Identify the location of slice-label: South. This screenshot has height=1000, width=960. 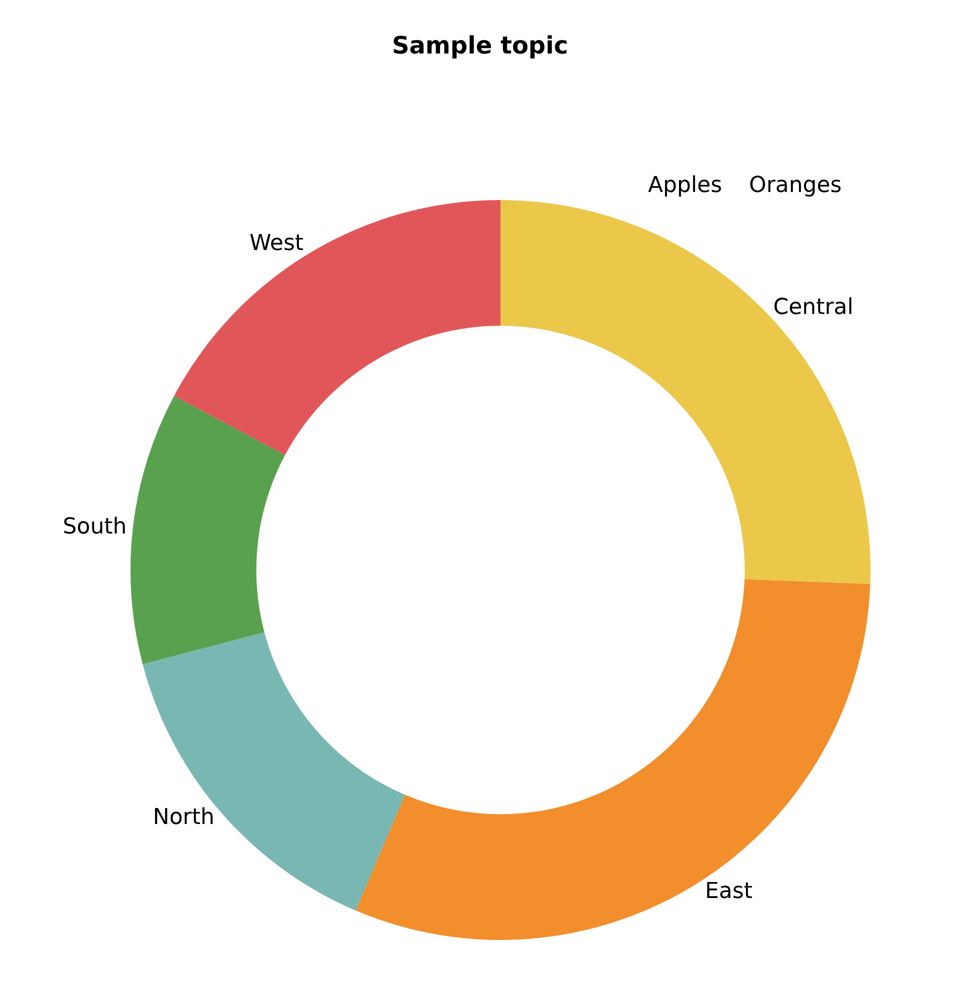
(94, 527).